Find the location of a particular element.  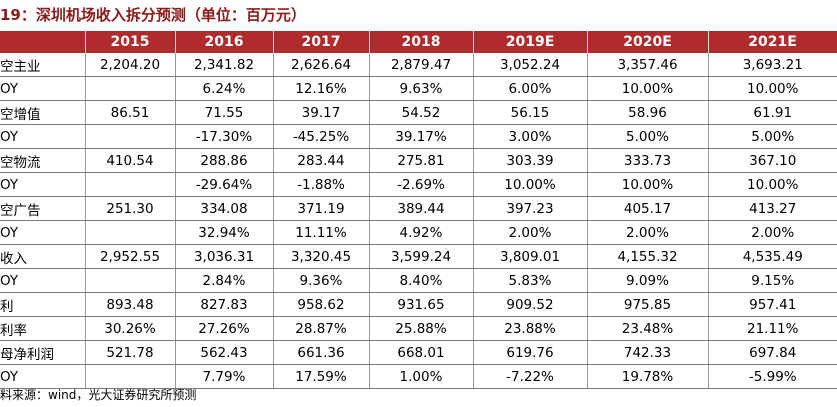

row-label: 空广告 is located at coordinates (43, 208).